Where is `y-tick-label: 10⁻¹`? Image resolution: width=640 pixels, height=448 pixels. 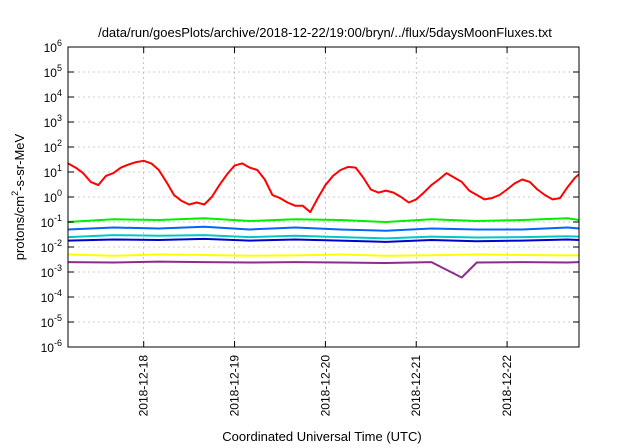 y-tick-label: 10⁻¹ is located at coordinates (51, 221).